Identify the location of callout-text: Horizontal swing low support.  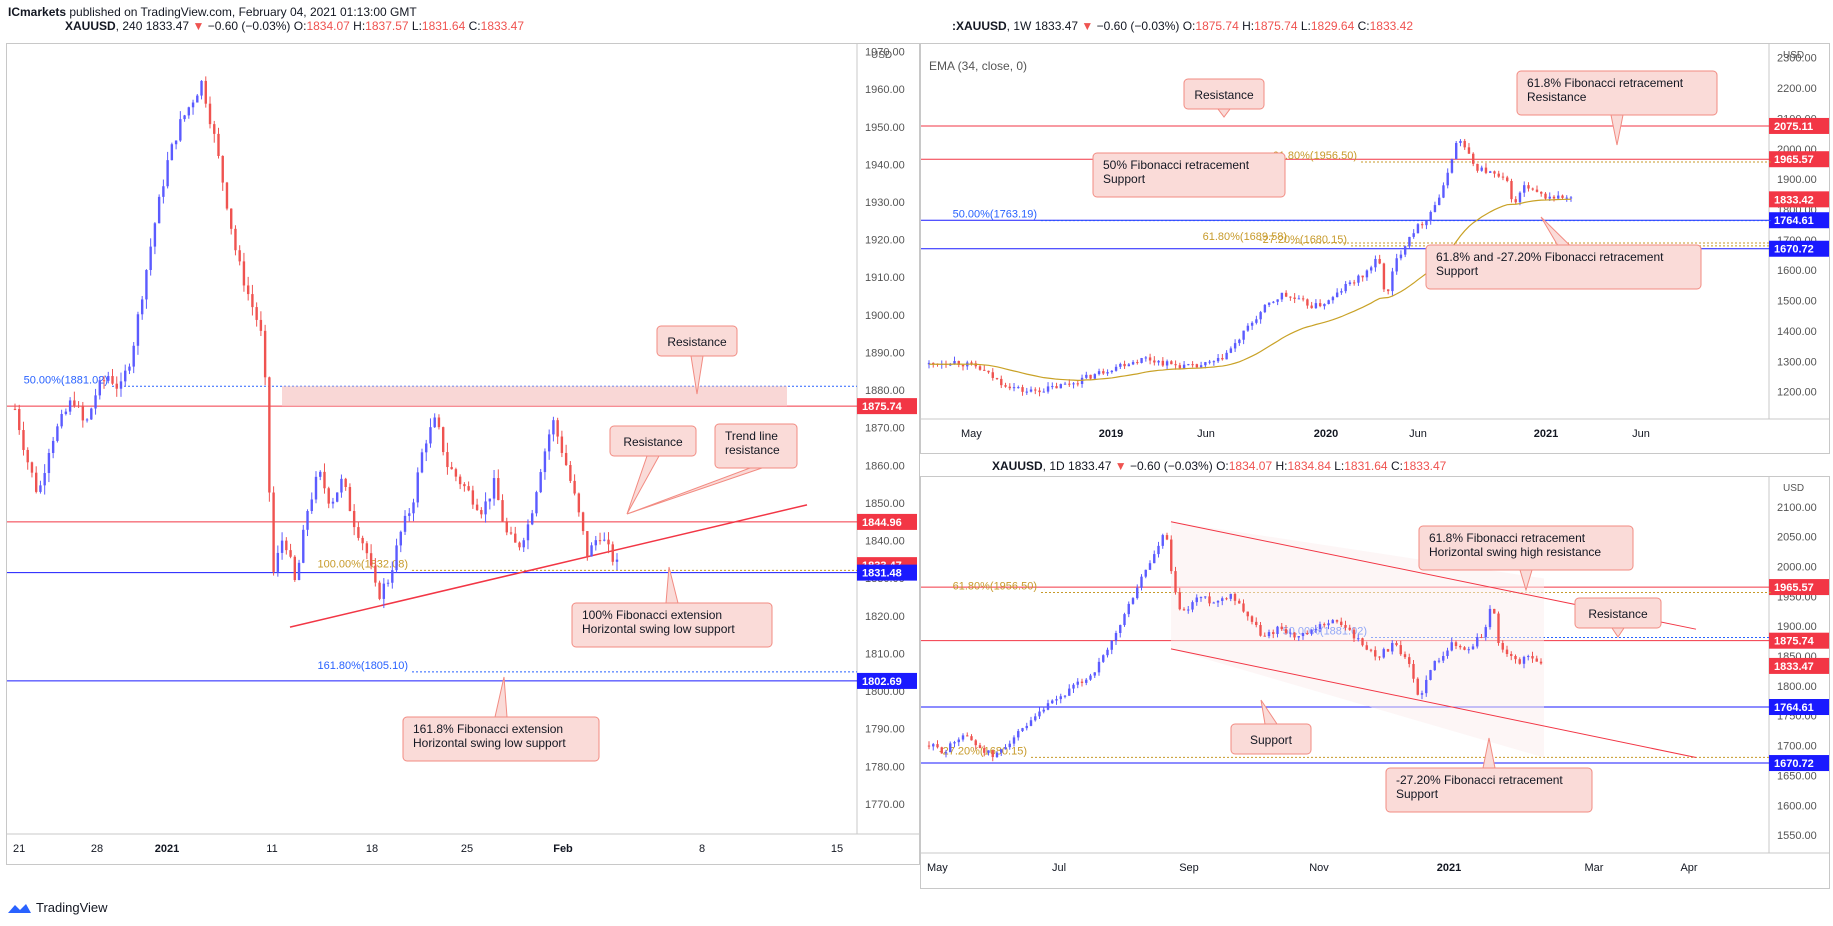
(658, 629).